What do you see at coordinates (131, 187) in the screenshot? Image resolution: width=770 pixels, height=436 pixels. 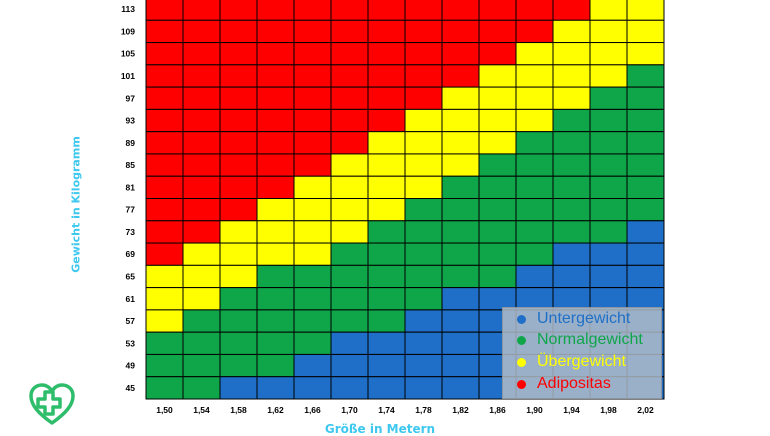 I see `y-tick-label: 81` at bounding box center [131, 187].